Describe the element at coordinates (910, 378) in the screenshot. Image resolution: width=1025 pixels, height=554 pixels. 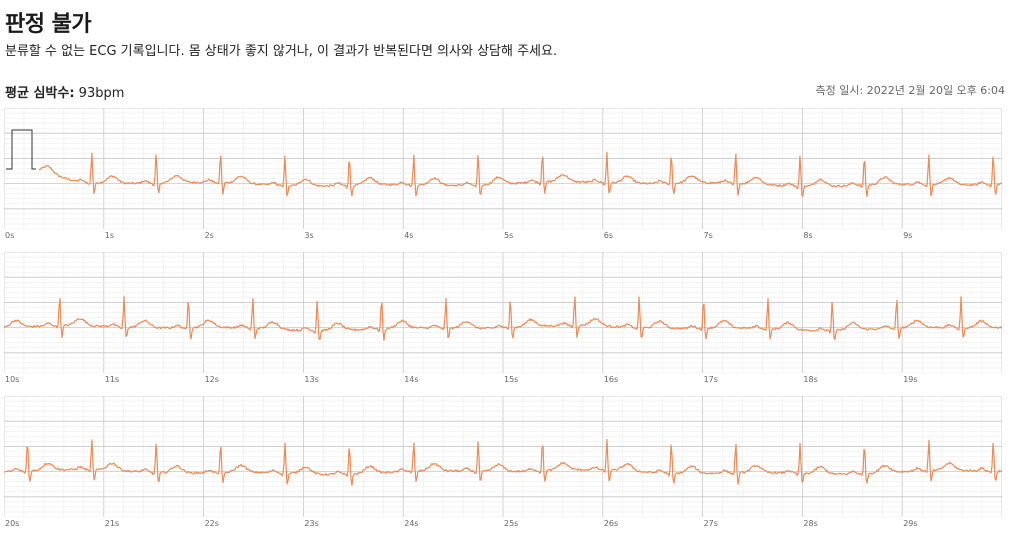
I see `time-tick-label: 19s` at that location.